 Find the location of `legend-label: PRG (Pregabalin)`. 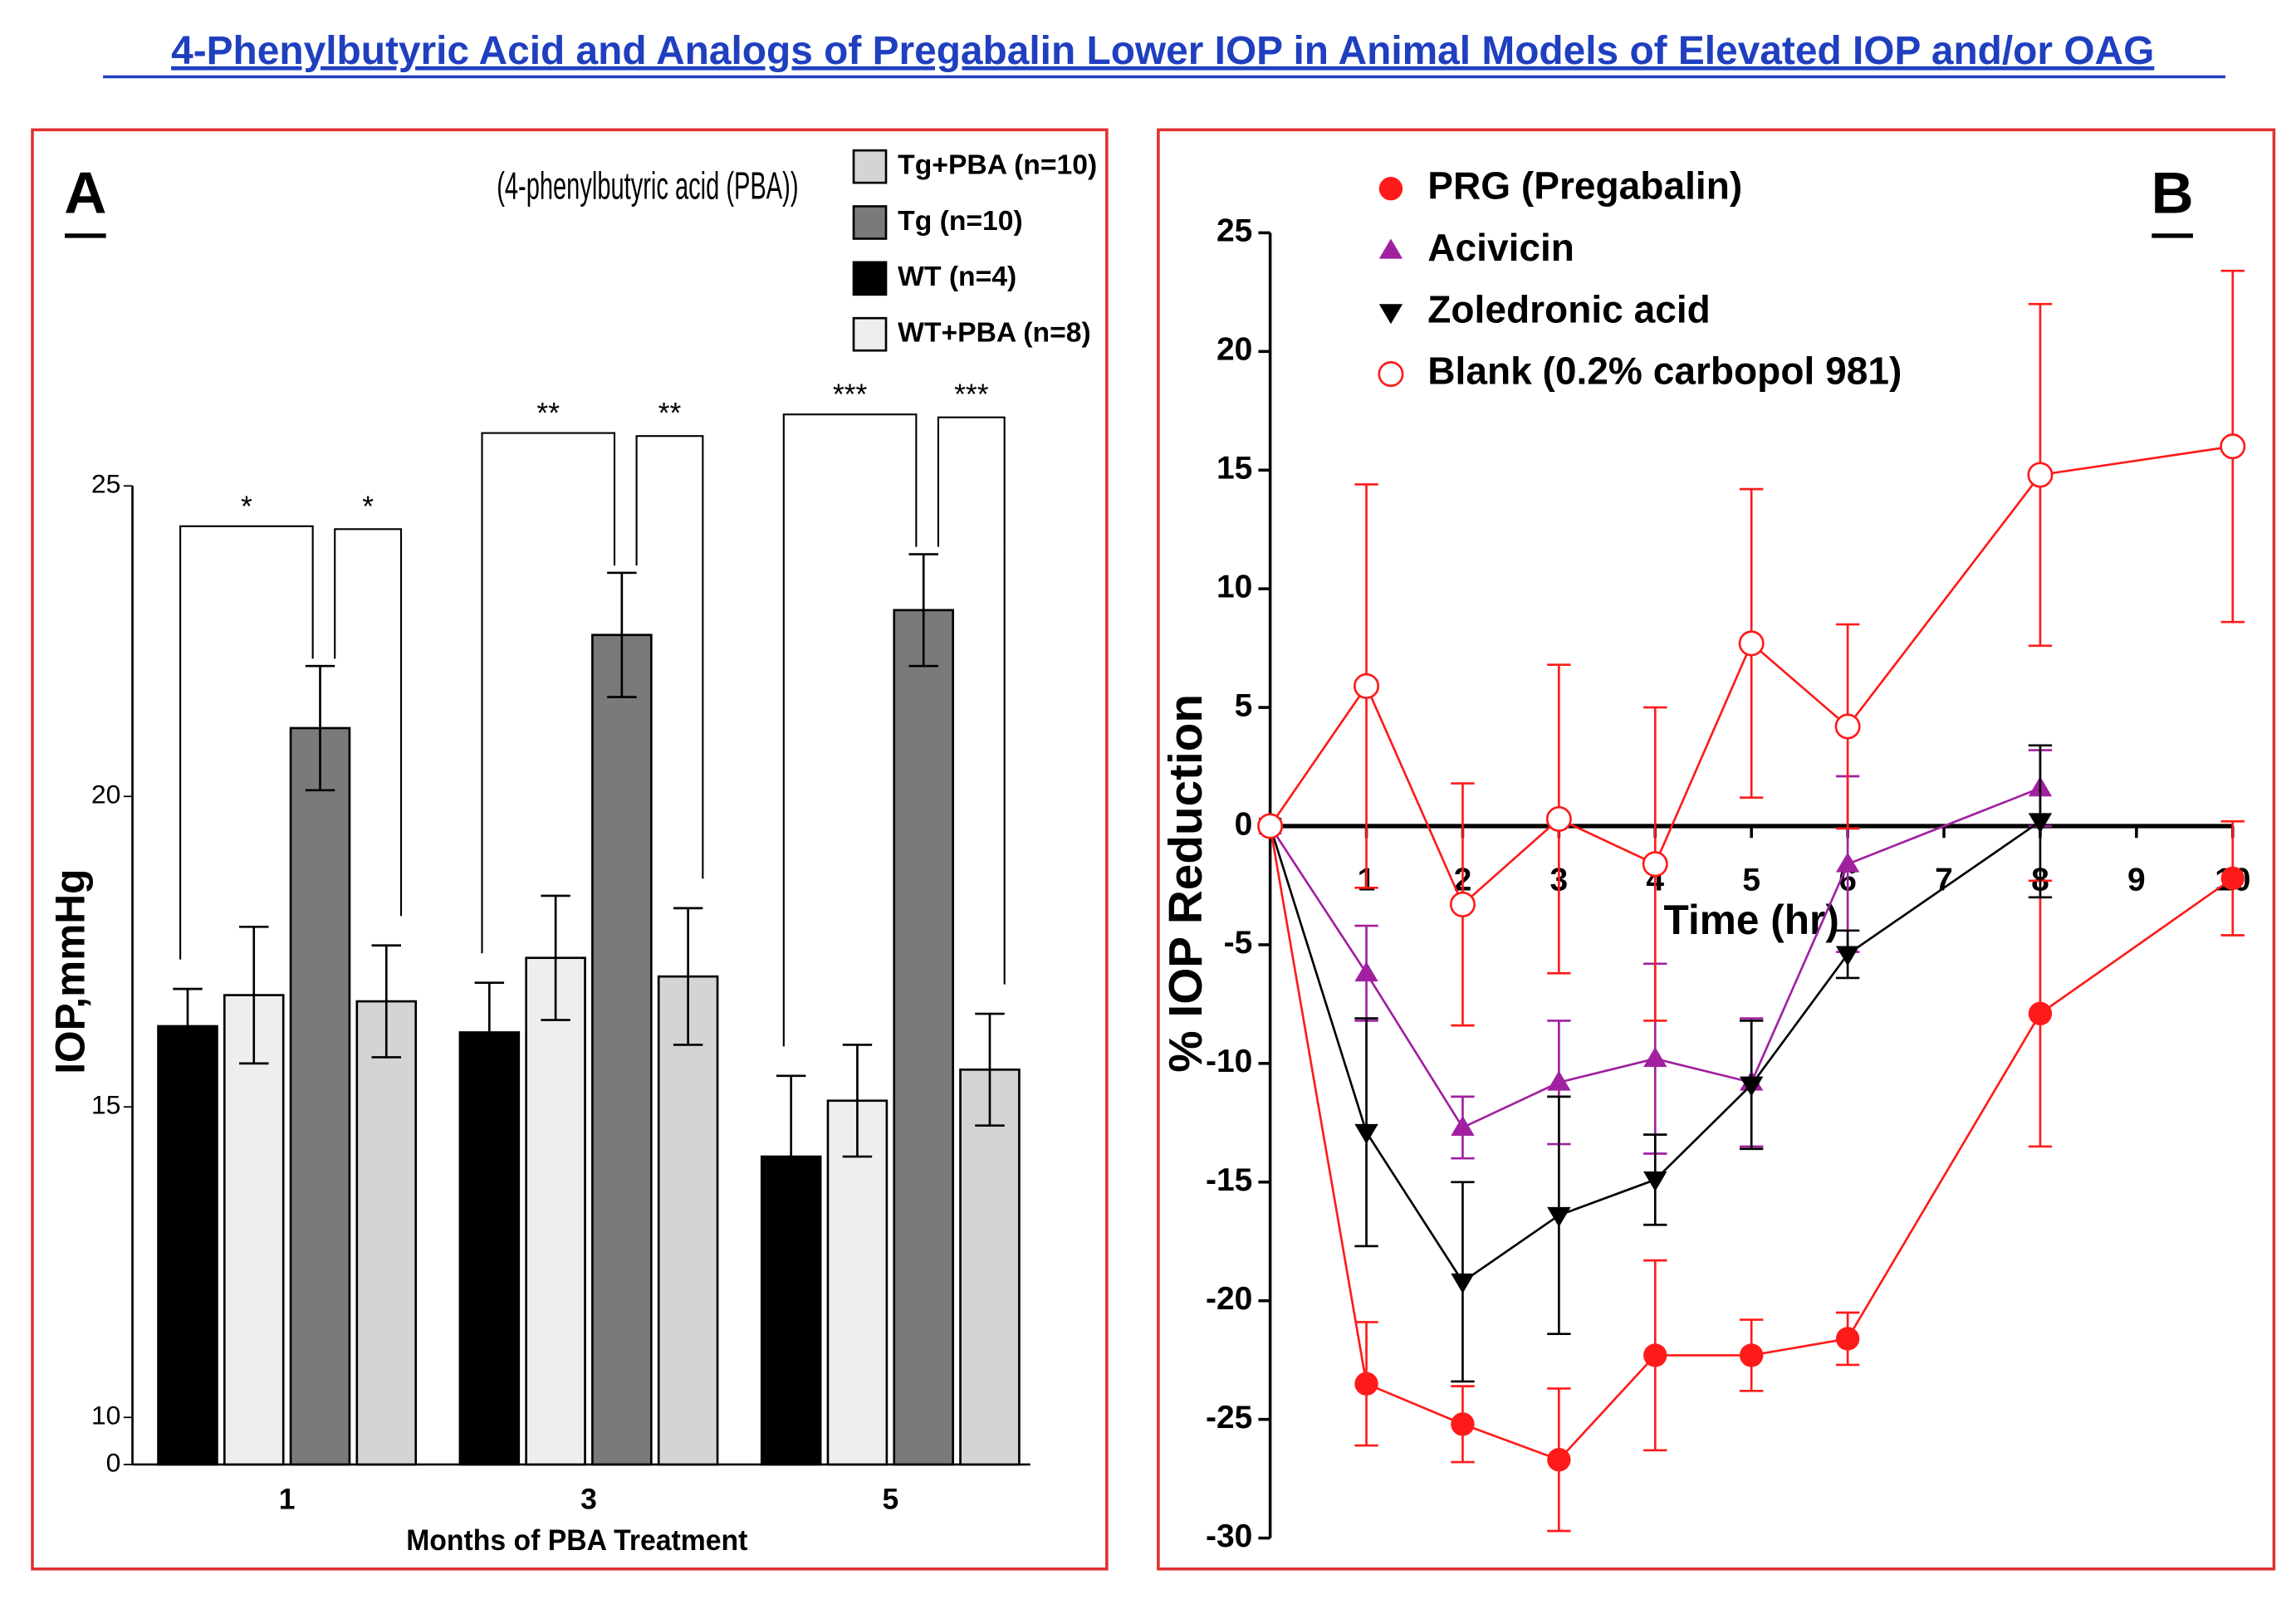

legend-label: PRG (Pregabalin) is located at coordinates (1584, 185).